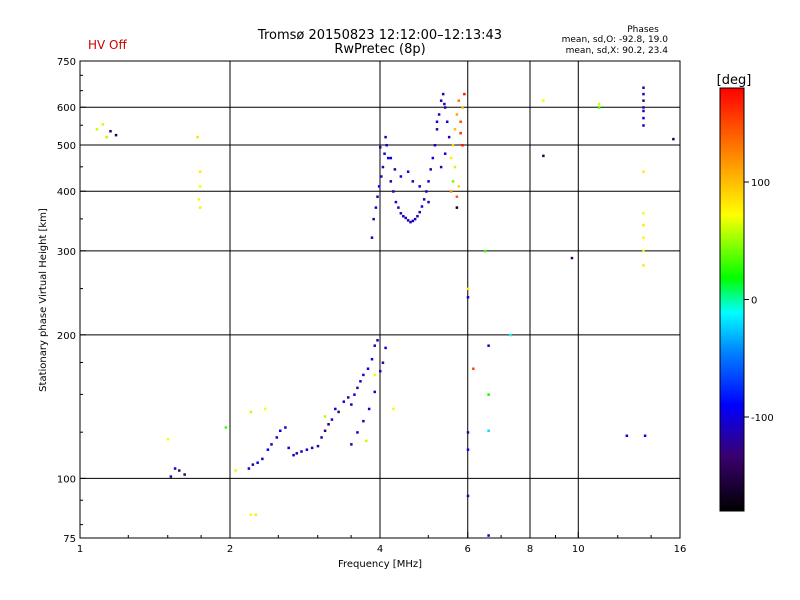 This screenshot has width=800, height=600. Describe the element at coordinates (71, 301) in the screenshot. I see `y-axis-ticks: 75 100 200 300 400 500 600 750` at that location.